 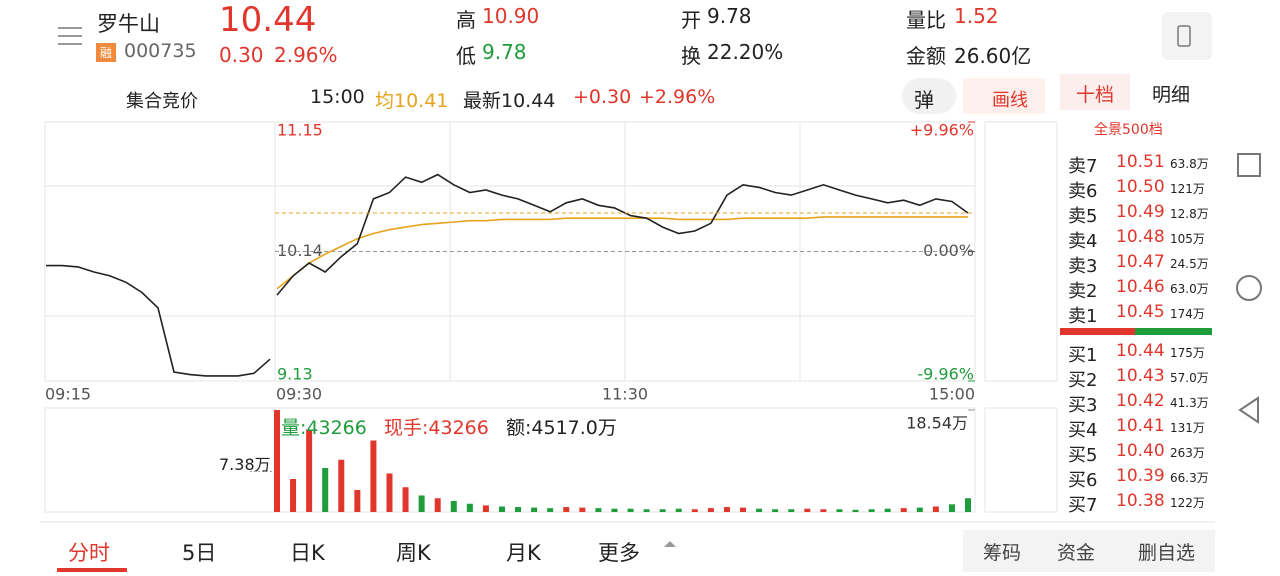 What do you see at coordinates (622, 253) in the screenshot?
I see `average-line` at bounding box center [622, 253].